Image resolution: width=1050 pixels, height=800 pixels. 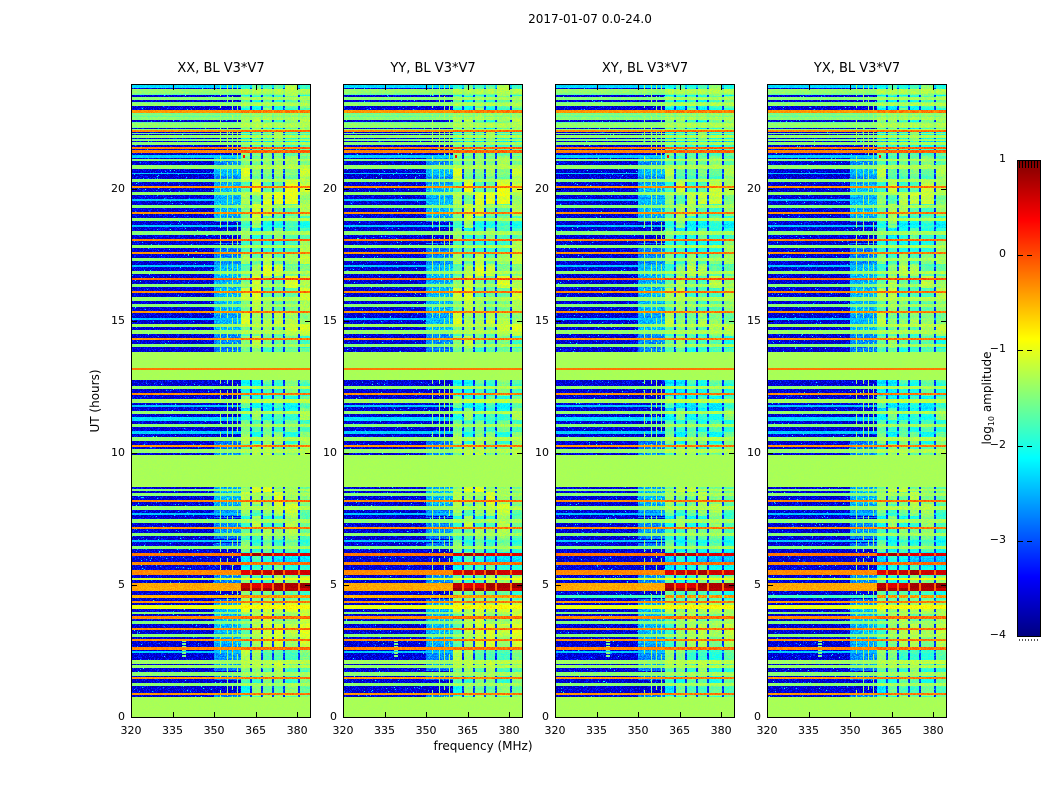 I want to click on colorbar-tick-label: −4, so click(x=997, y=634).